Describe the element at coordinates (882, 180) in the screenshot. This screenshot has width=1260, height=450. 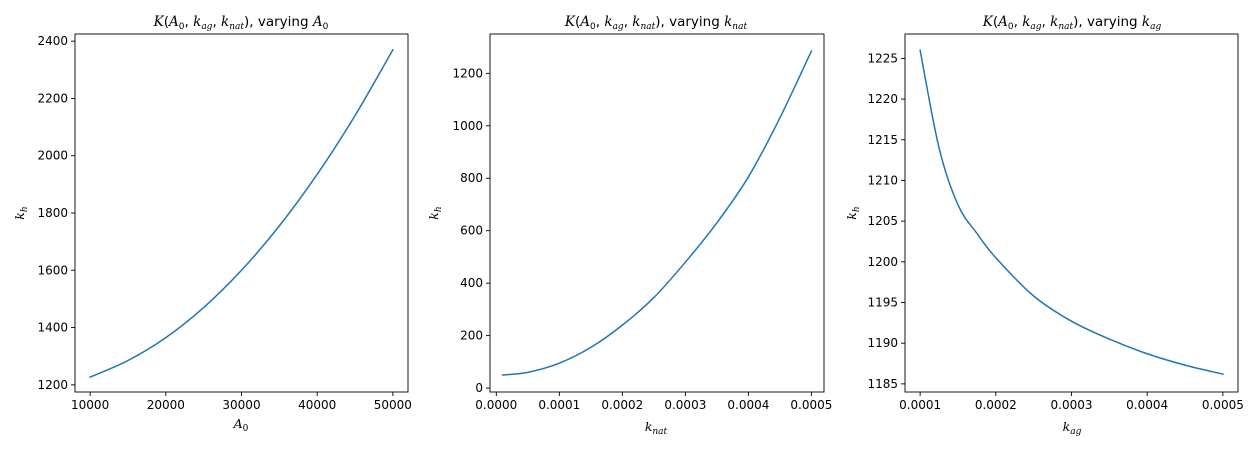
I see `y-tick-label: 1210` at that location.